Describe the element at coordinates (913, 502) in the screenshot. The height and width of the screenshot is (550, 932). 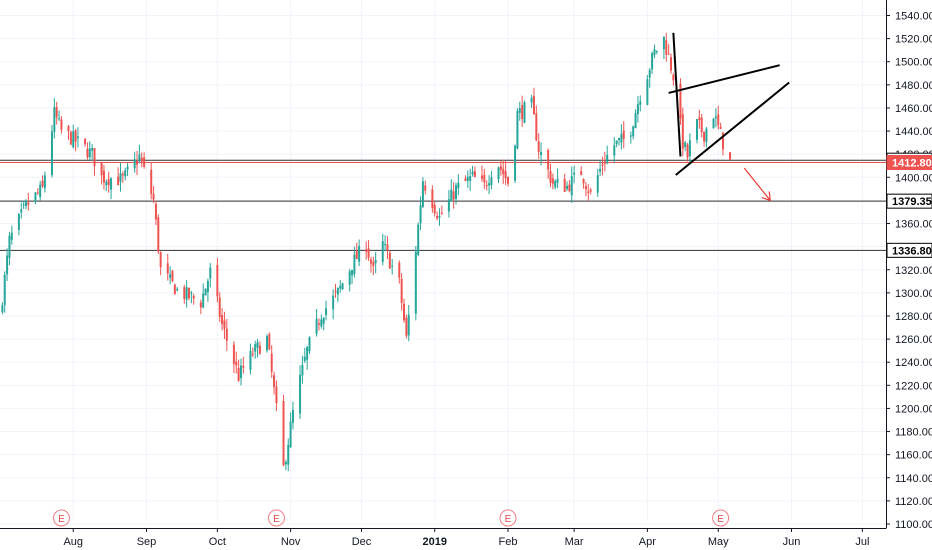
I see `y-tick-label: 1120.00` at that location.